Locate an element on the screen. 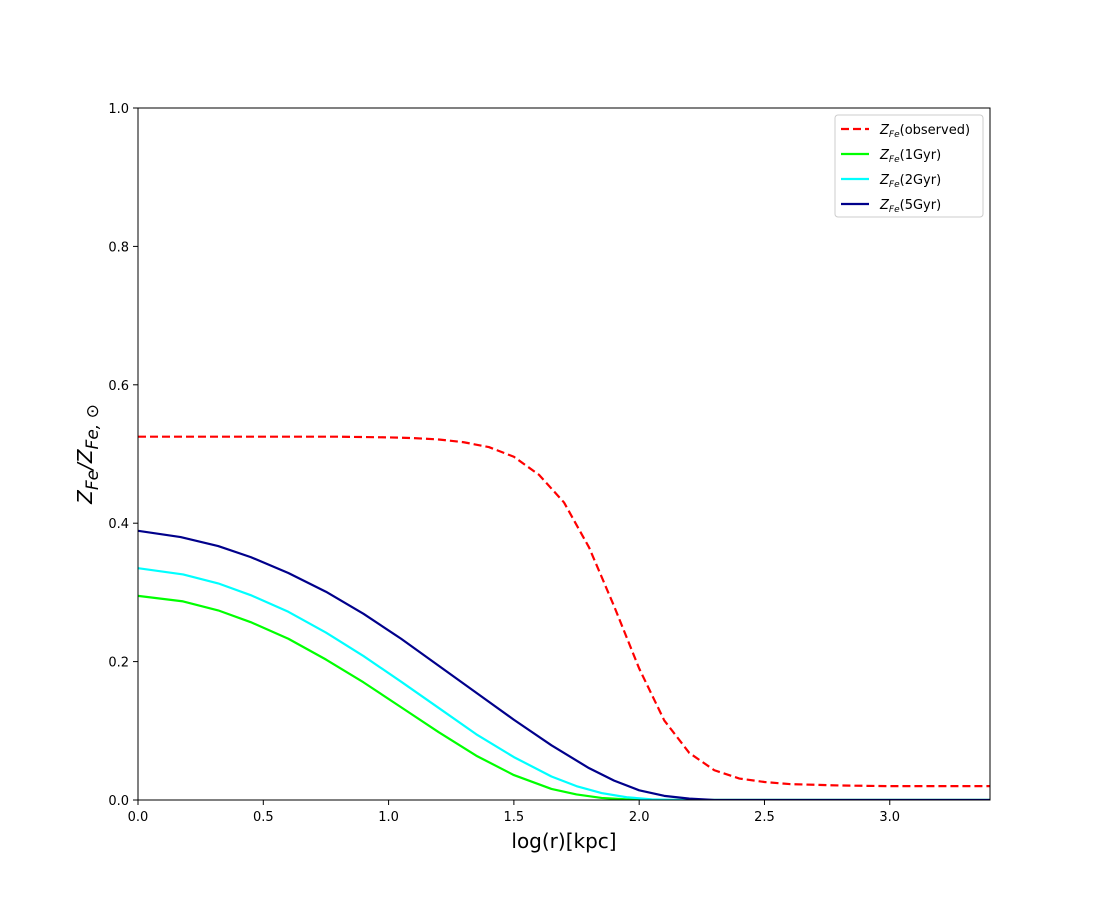 This screenshot has height=900, width=1100. y-tick-label: 1.0 is located at coordinates (118, 109).